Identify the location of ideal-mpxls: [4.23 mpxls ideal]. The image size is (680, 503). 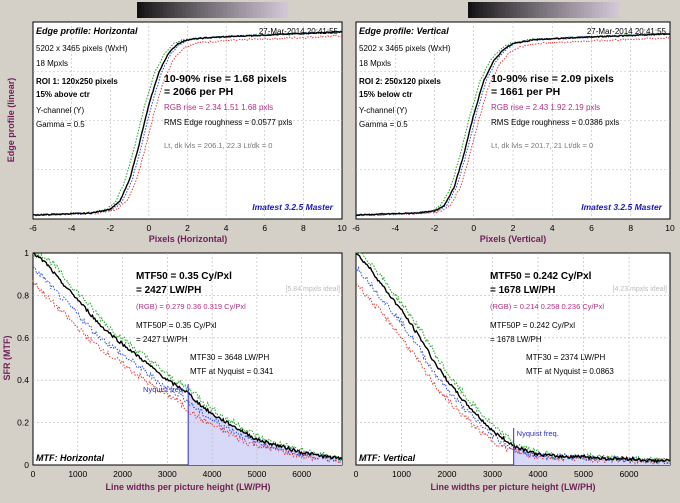
(640, 289).